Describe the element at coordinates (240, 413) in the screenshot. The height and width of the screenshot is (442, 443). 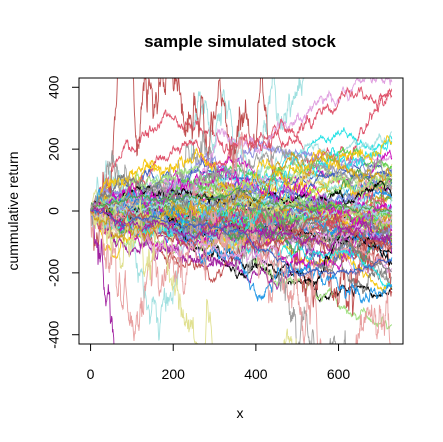
I see `x-axis-label: x` at that location.